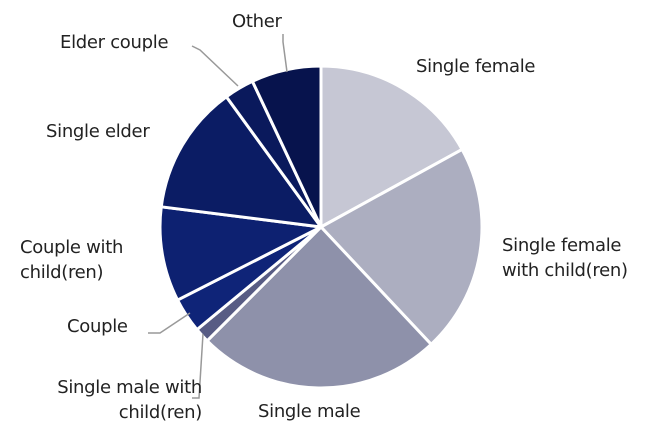 The image size is (651, 425). What do you see at coordinates (114, 42) in the screenshot?
I see `slice-label: Elder couple` at bounding box center [114, 42].